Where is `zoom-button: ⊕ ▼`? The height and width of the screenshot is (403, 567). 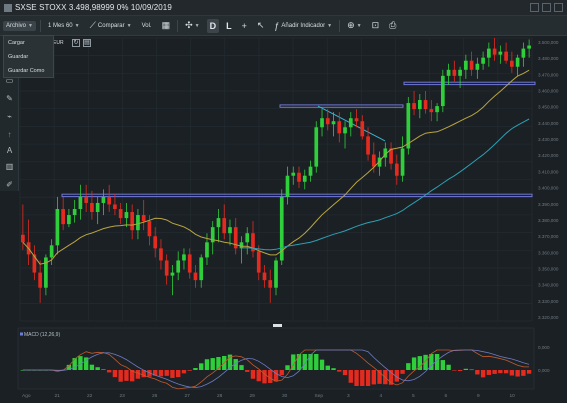
zoom-button: ⊕ ▼ is located at coordinates (354, 25).